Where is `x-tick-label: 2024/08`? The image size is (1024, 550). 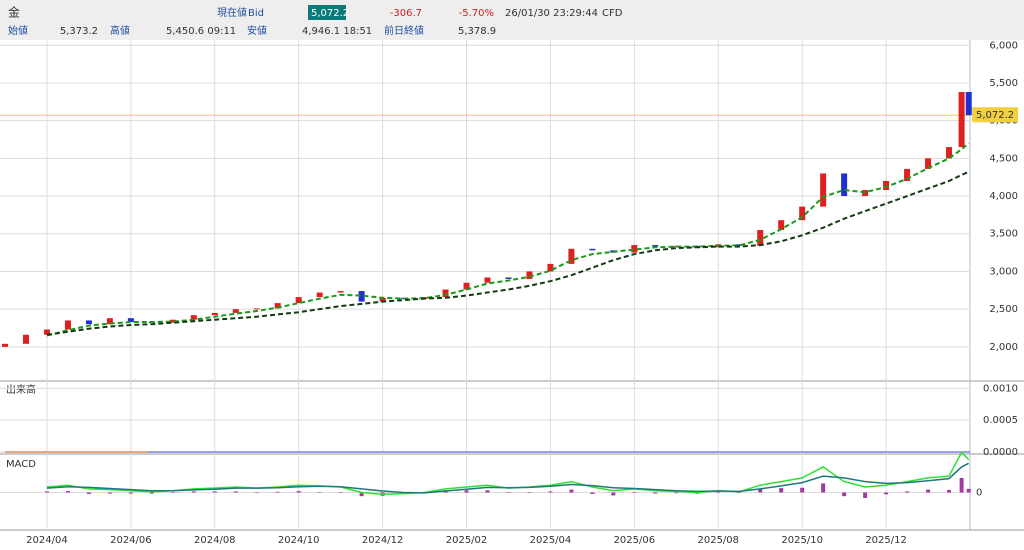 x-tick-label: 2024/08 is located at coordinates (215, 540).